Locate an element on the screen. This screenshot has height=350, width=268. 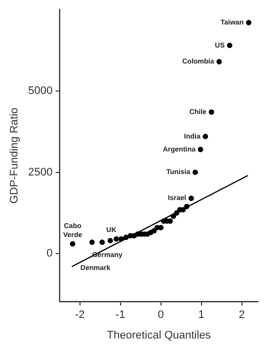
y-tick-label: 2500 is located at coordinates (40, 172).